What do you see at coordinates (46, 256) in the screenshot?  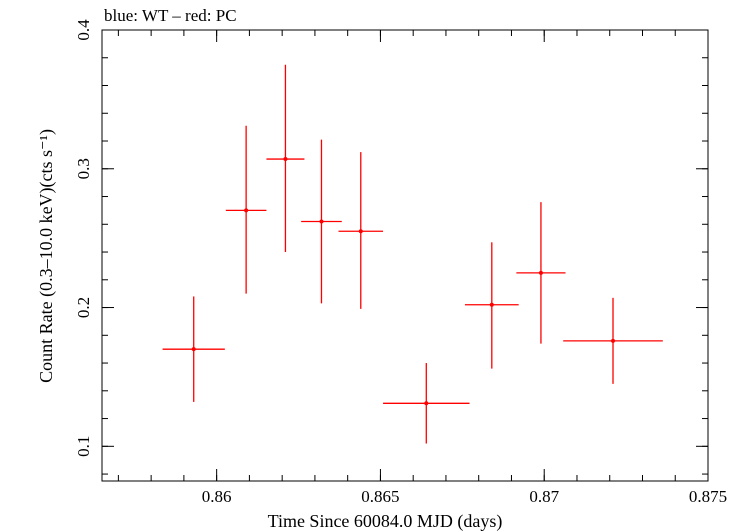 I see `y-axis-label: Count Rate (0.3–10.0 keV)(cts s⁻¹)` at bounding box center [46, 256].